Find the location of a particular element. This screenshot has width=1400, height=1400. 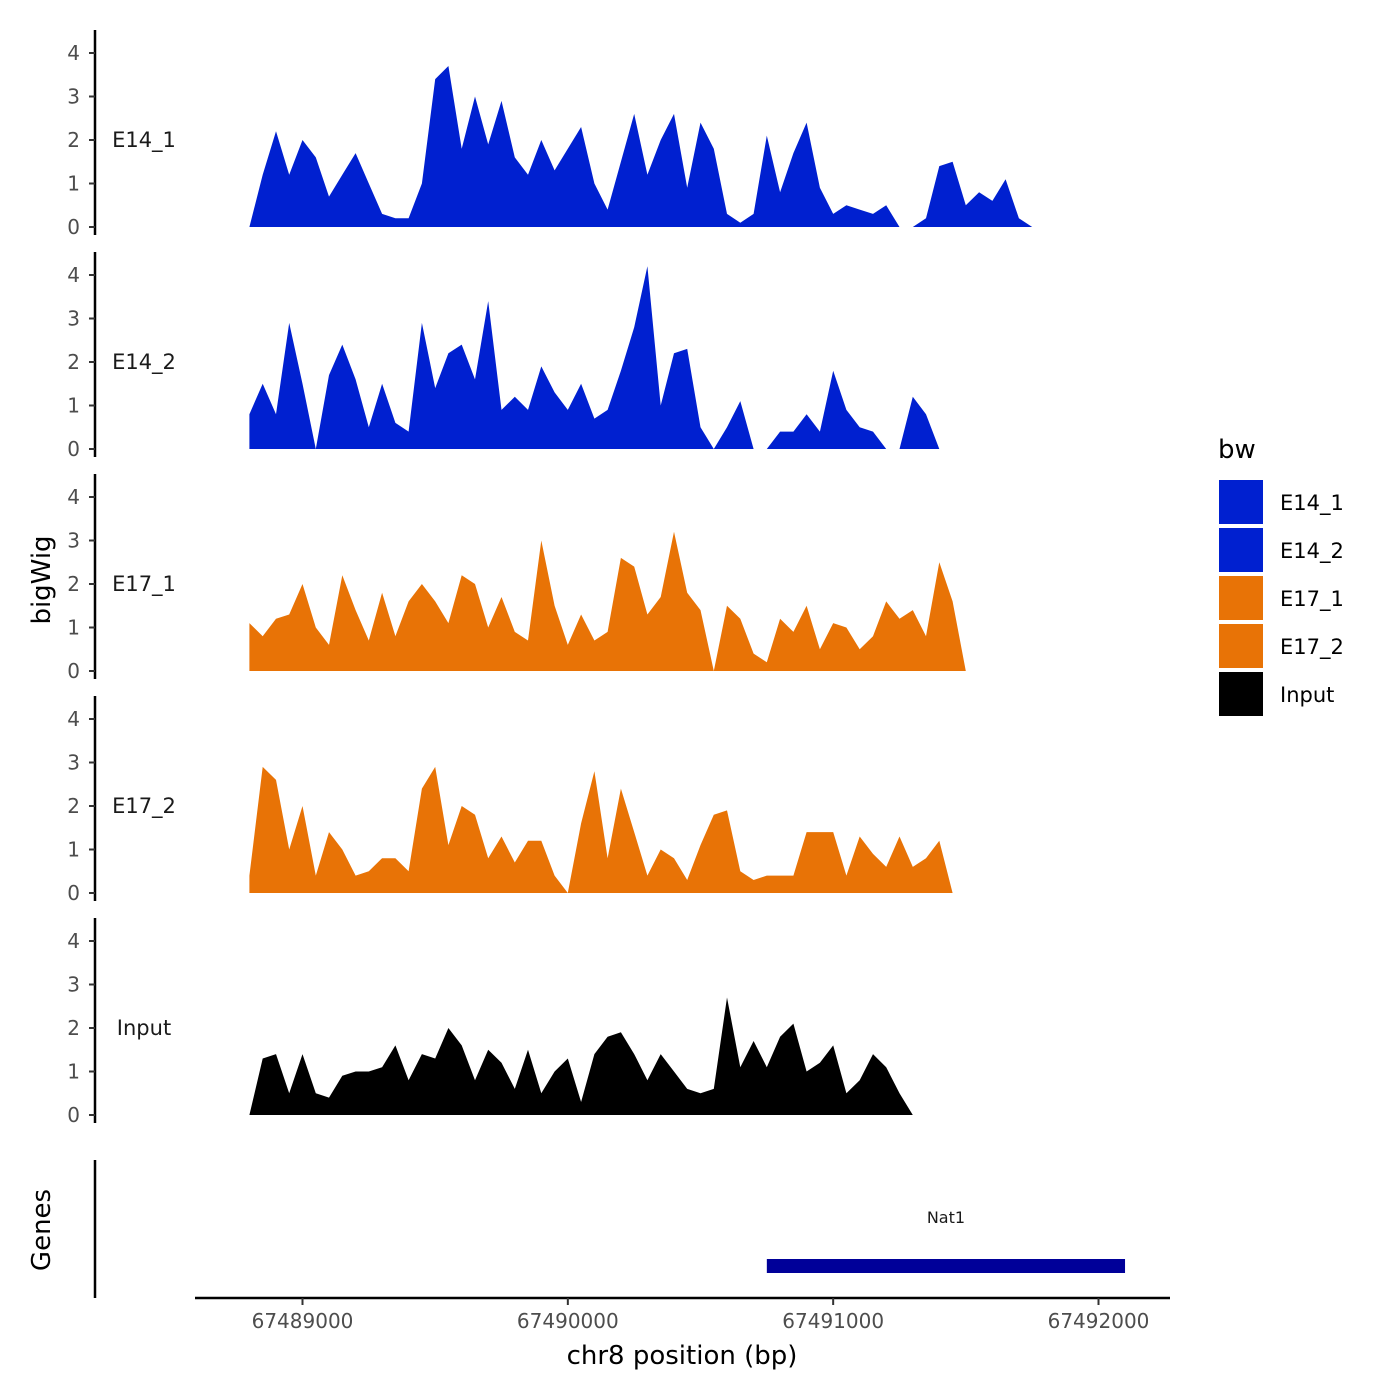

x-tick-label: 67490000 is located at coordinates (568, 1321).